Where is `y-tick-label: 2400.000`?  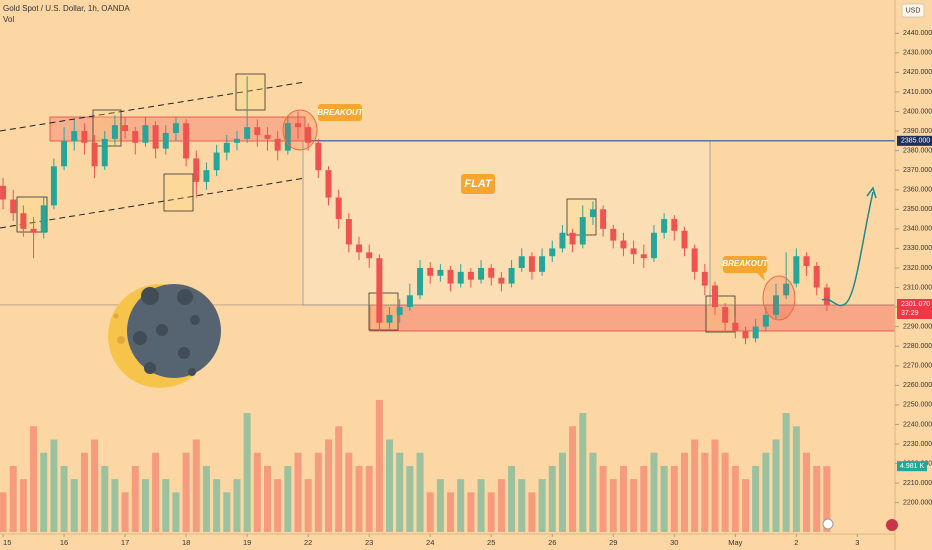
y-tick-label: 2400.000 is located at coordinates (917, 111).